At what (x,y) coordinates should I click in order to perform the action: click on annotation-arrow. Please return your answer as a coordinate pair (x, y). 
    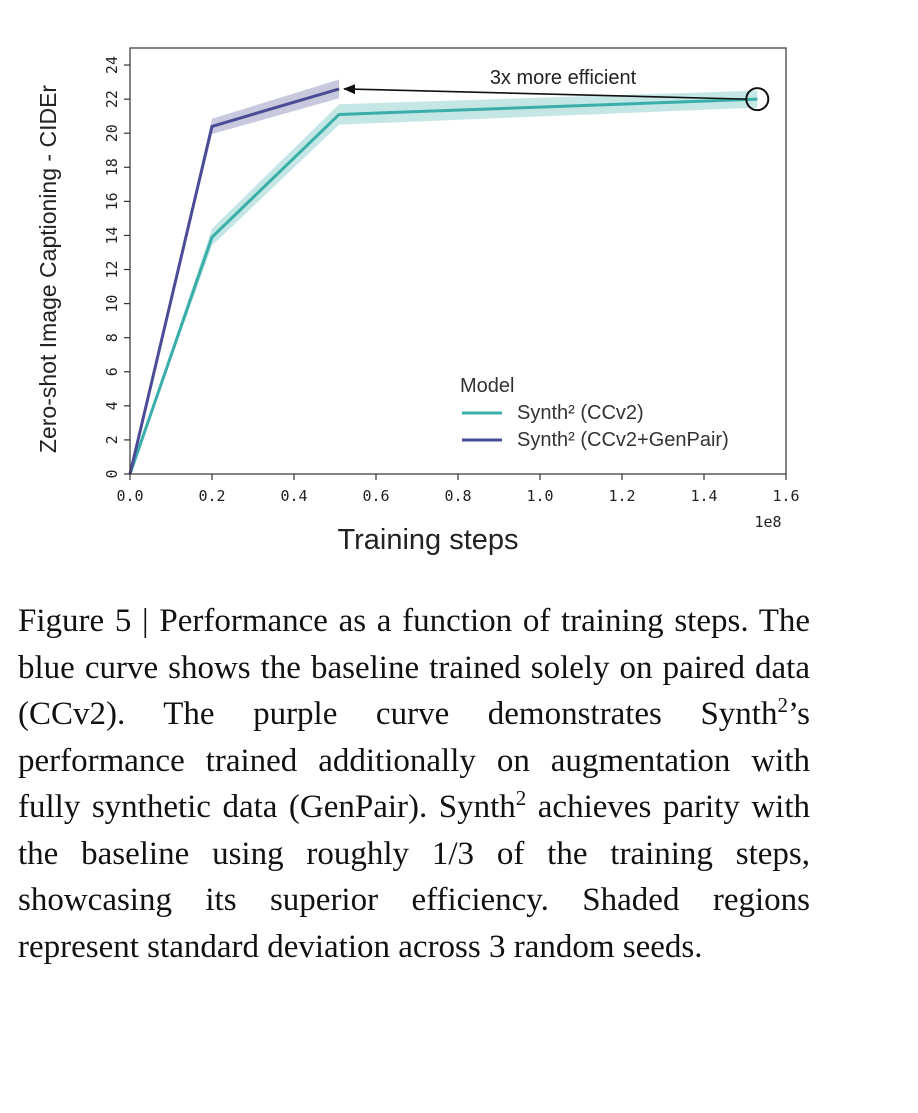
    Looking at the image, I should click on (545, 92).